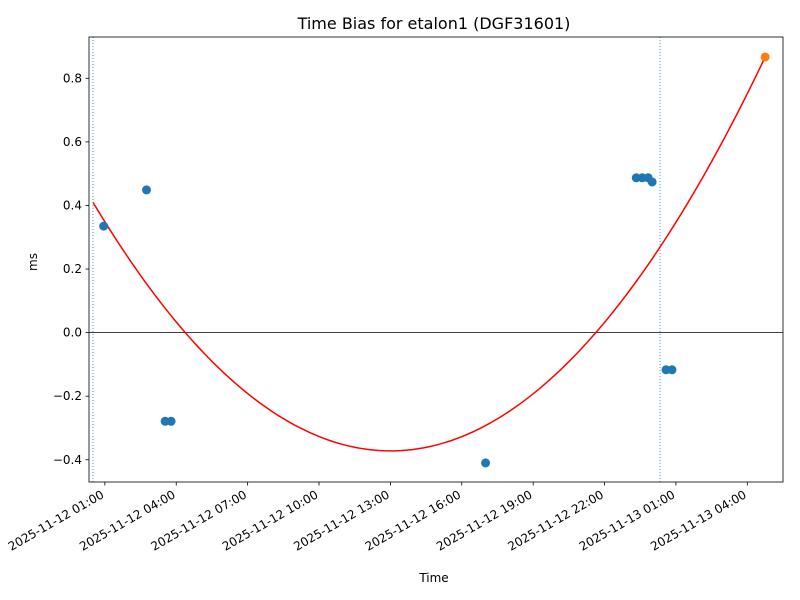 This screenshot has width=800, height=600. I want to click on y-tick-label: −0.2, so click(67, 396).